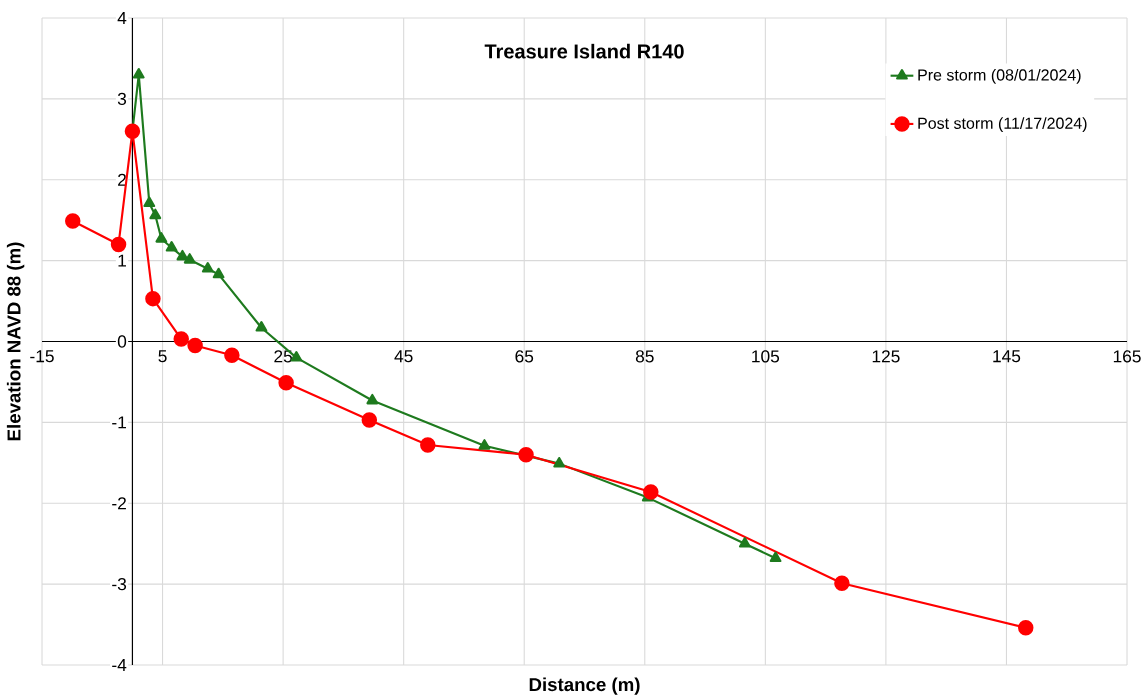 The image size is (1148, 699). Describe the element at coordinates (122, 179) in the screenshot. I see `y-tick-label: 2` at that location.